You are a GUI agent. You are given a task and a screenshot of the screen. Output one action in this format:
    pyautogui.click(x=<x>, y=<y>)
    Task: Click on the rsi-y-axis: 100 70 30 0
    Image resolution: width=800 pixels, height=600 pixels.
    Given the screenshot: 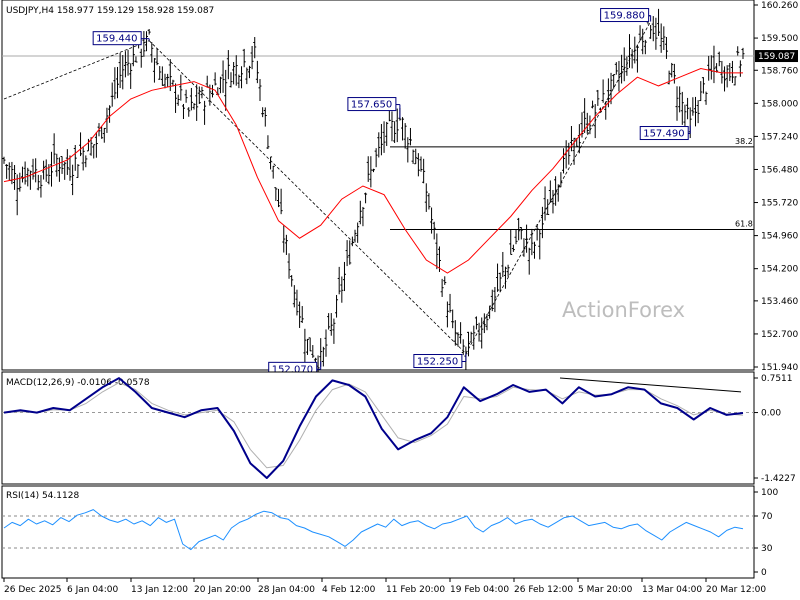 What is the action you would take?
    pyautogui.click(x=766, y=533)
    